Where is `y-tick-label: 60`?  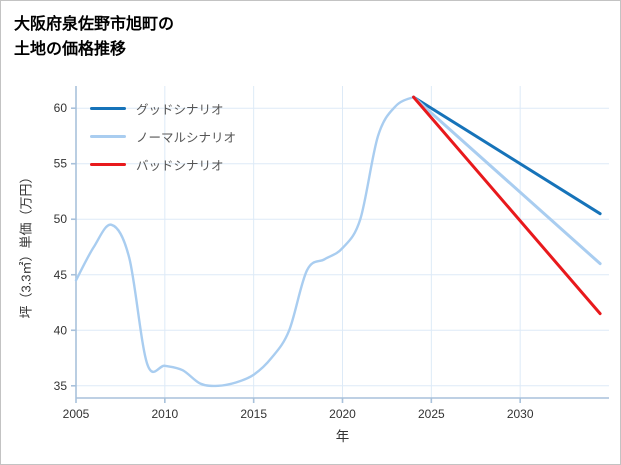
y-tick-label: 60 is located at coordinates (61, 108).